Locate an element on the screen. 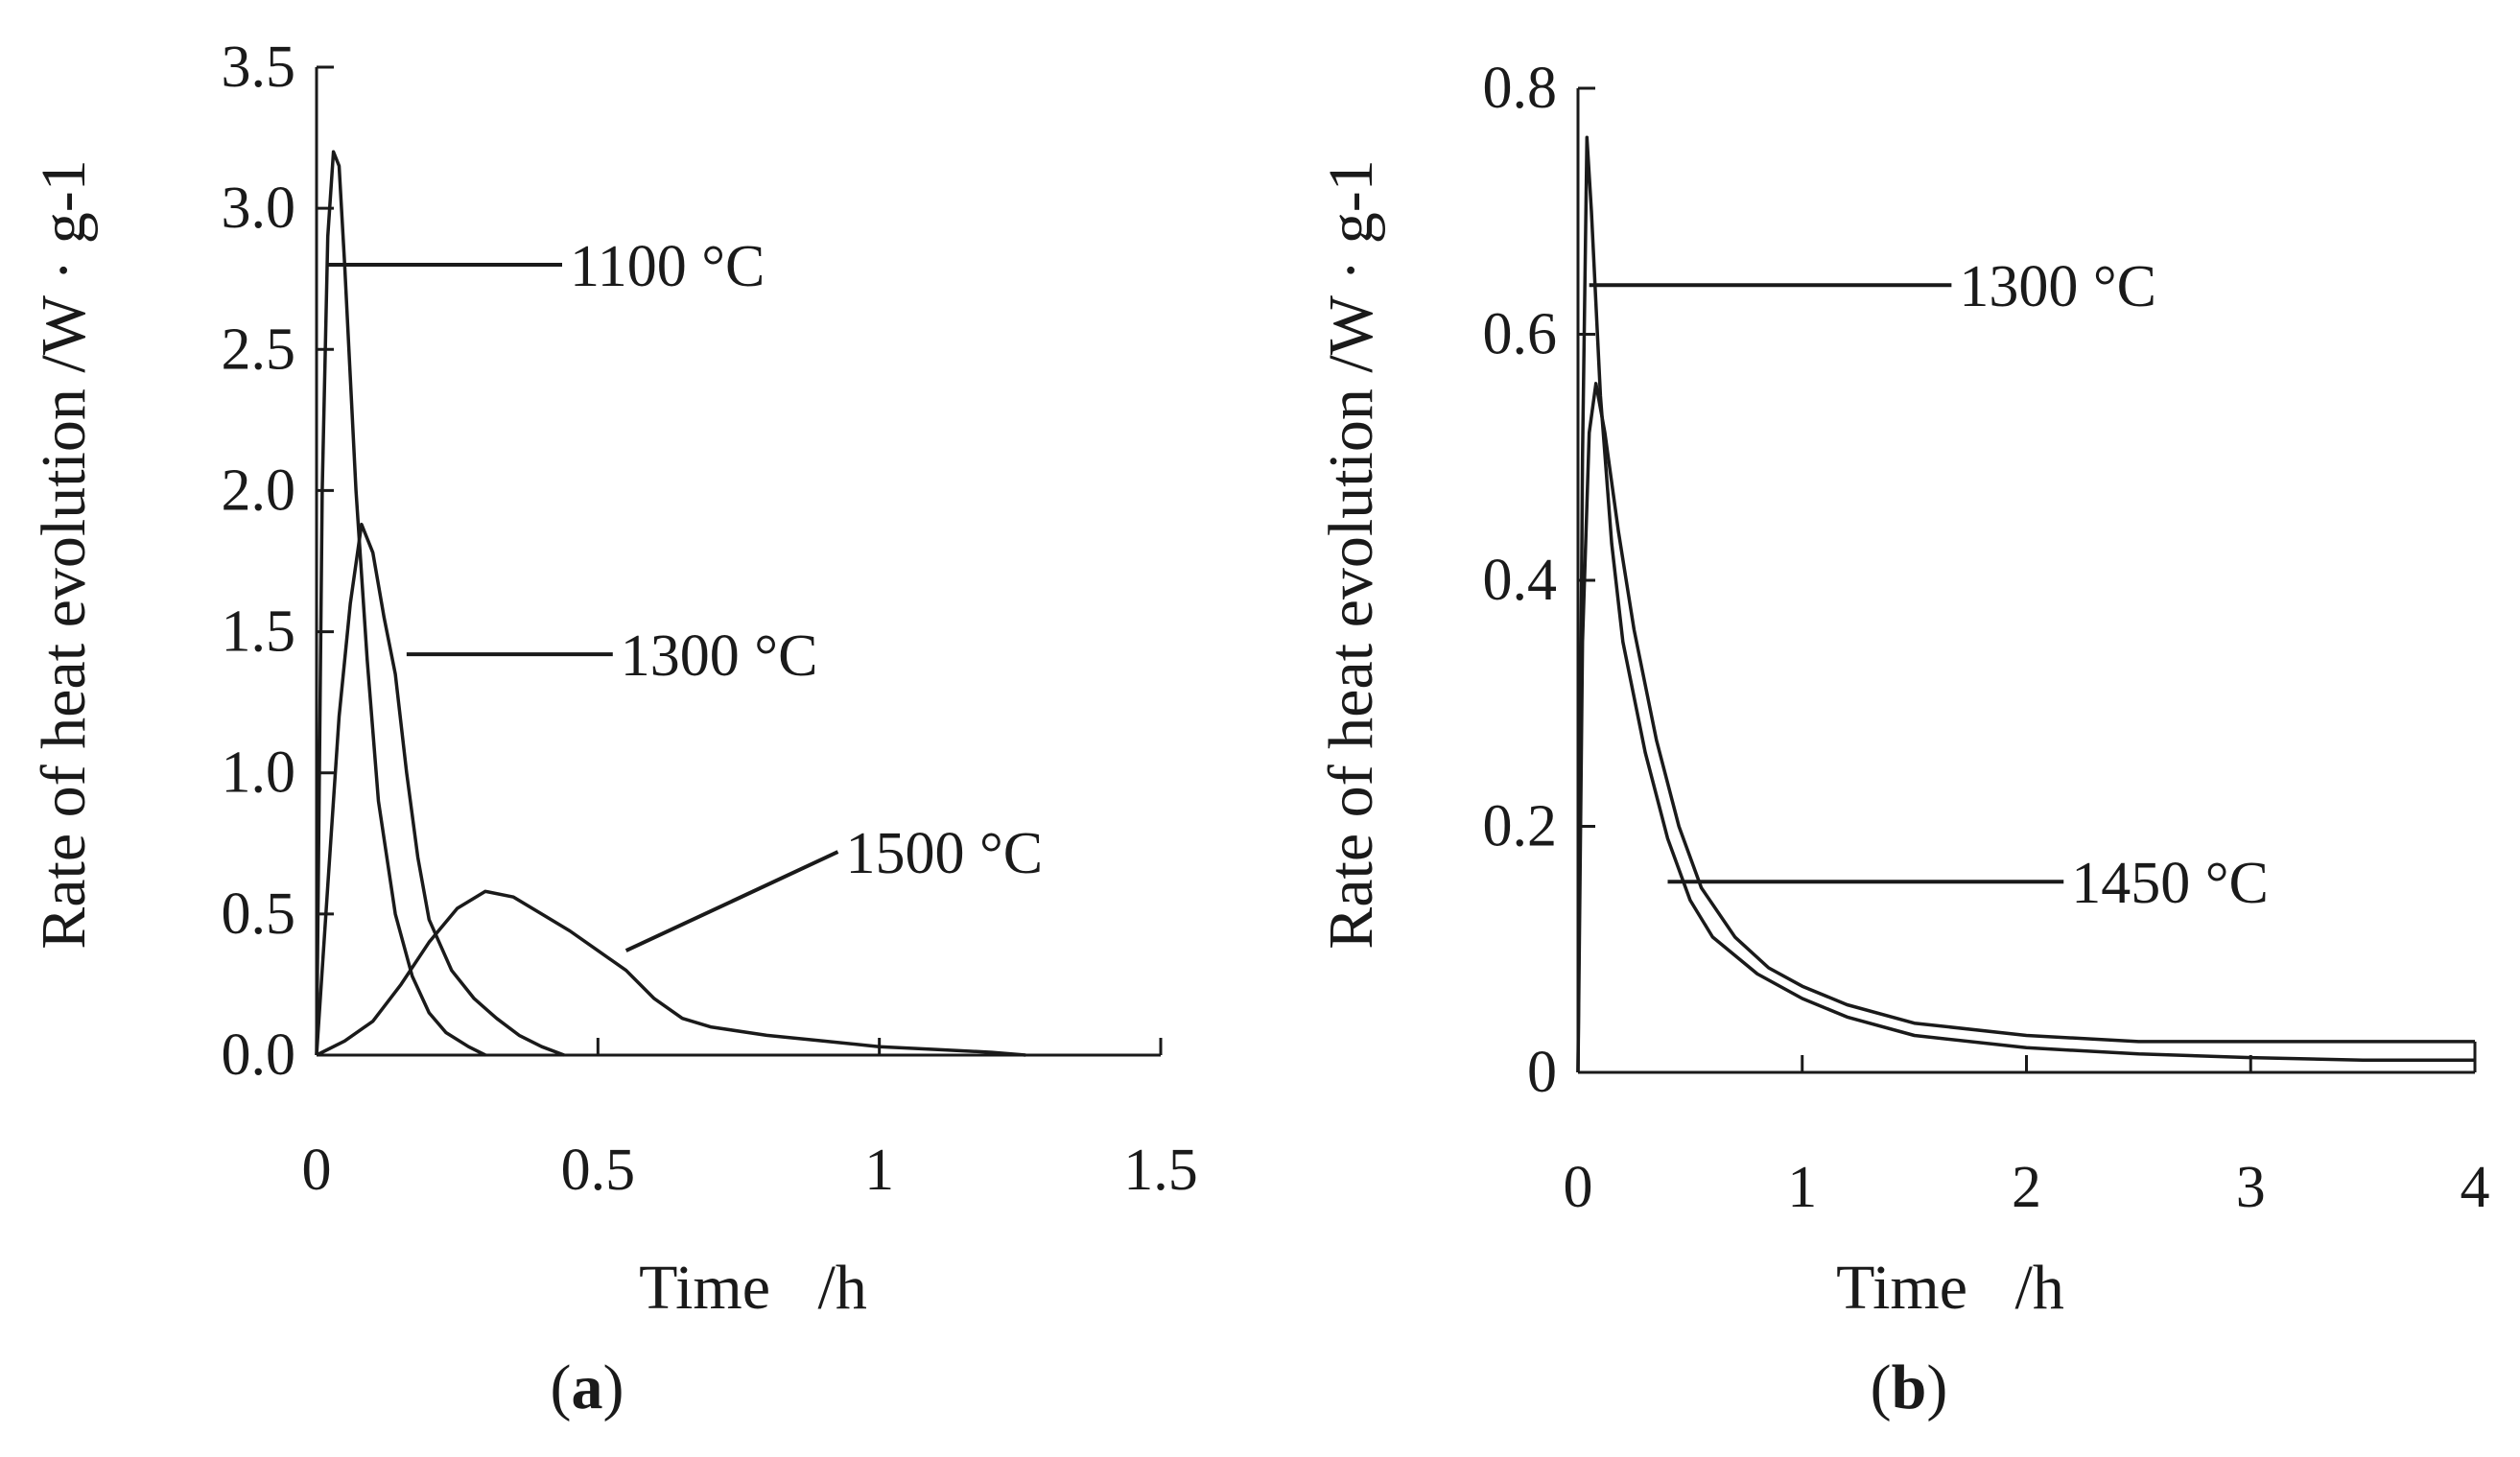  panel-b-annotation-label-1450-c: 1450 °C is located at coordinates (2170, 883).